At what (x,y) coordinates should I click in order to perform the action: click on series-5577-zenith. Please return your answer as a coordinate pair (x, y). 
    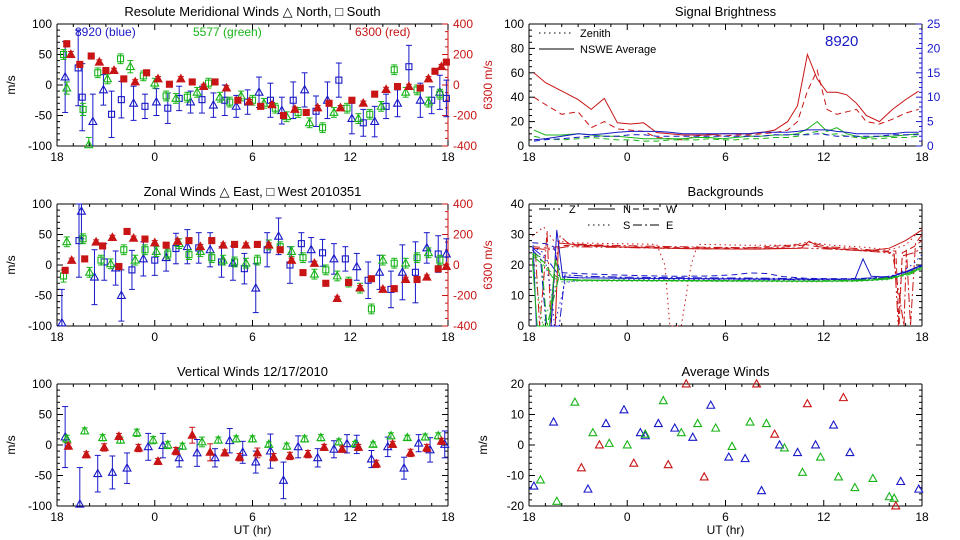
    Looking at the image, I should click on (726, 136).